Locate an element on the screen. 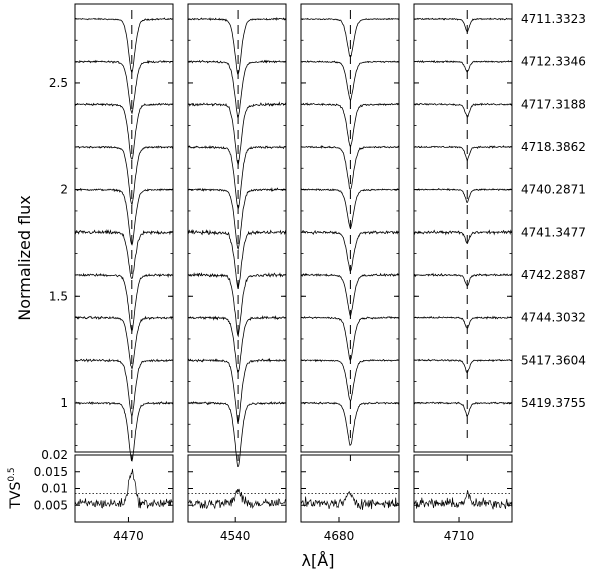  date-label: 4711.3323 is located at coordinates (553, 19).